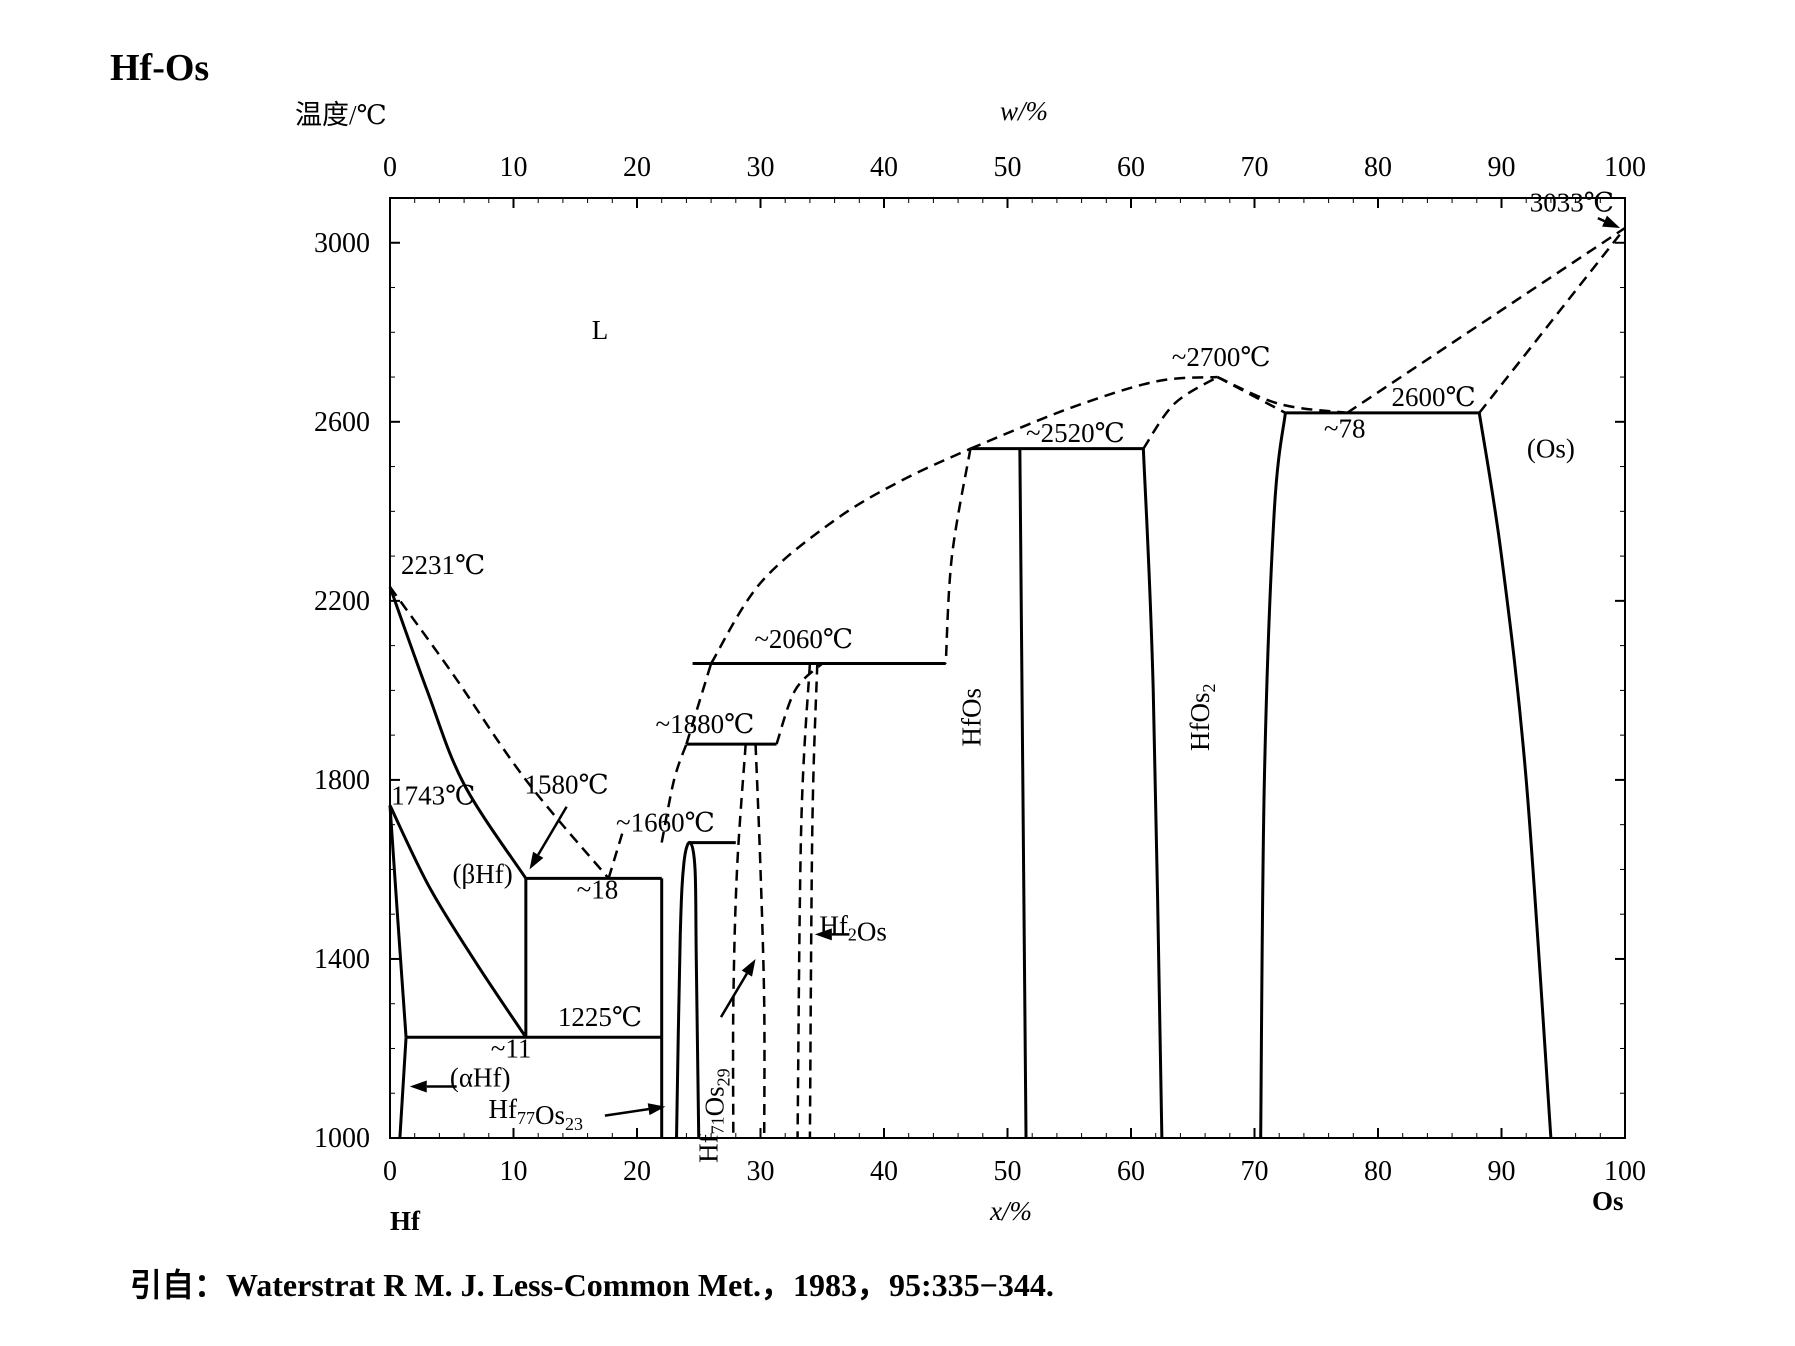 The image size is (1795, 1346). I want to click on annotation-l: L, so click(600, 330).